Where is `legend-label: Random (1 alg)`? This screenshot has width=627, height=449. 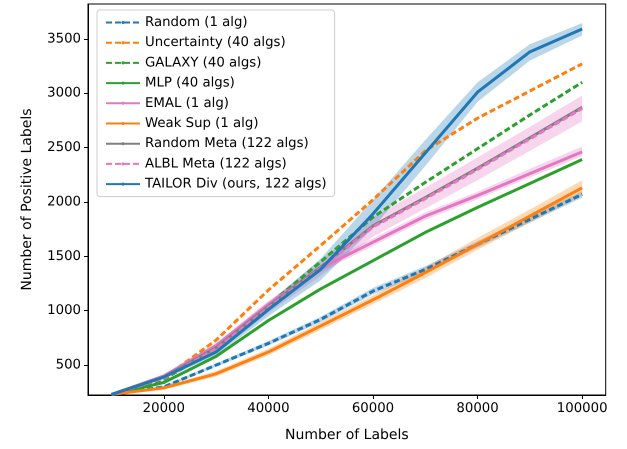
legend-label: Random (1 alg) is located at coordinates (196, 22).